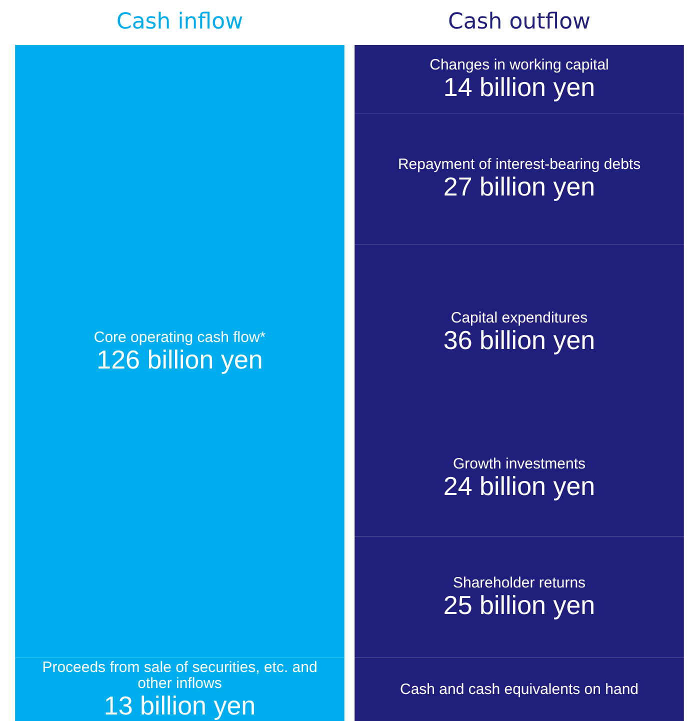 The width and height of the screenshot is (689, 721). What do you see at coordinates (519, 689) in the screenshot?
I see `series-label: Cash and cash equivalents on hand` at bounding box center [519, 689].